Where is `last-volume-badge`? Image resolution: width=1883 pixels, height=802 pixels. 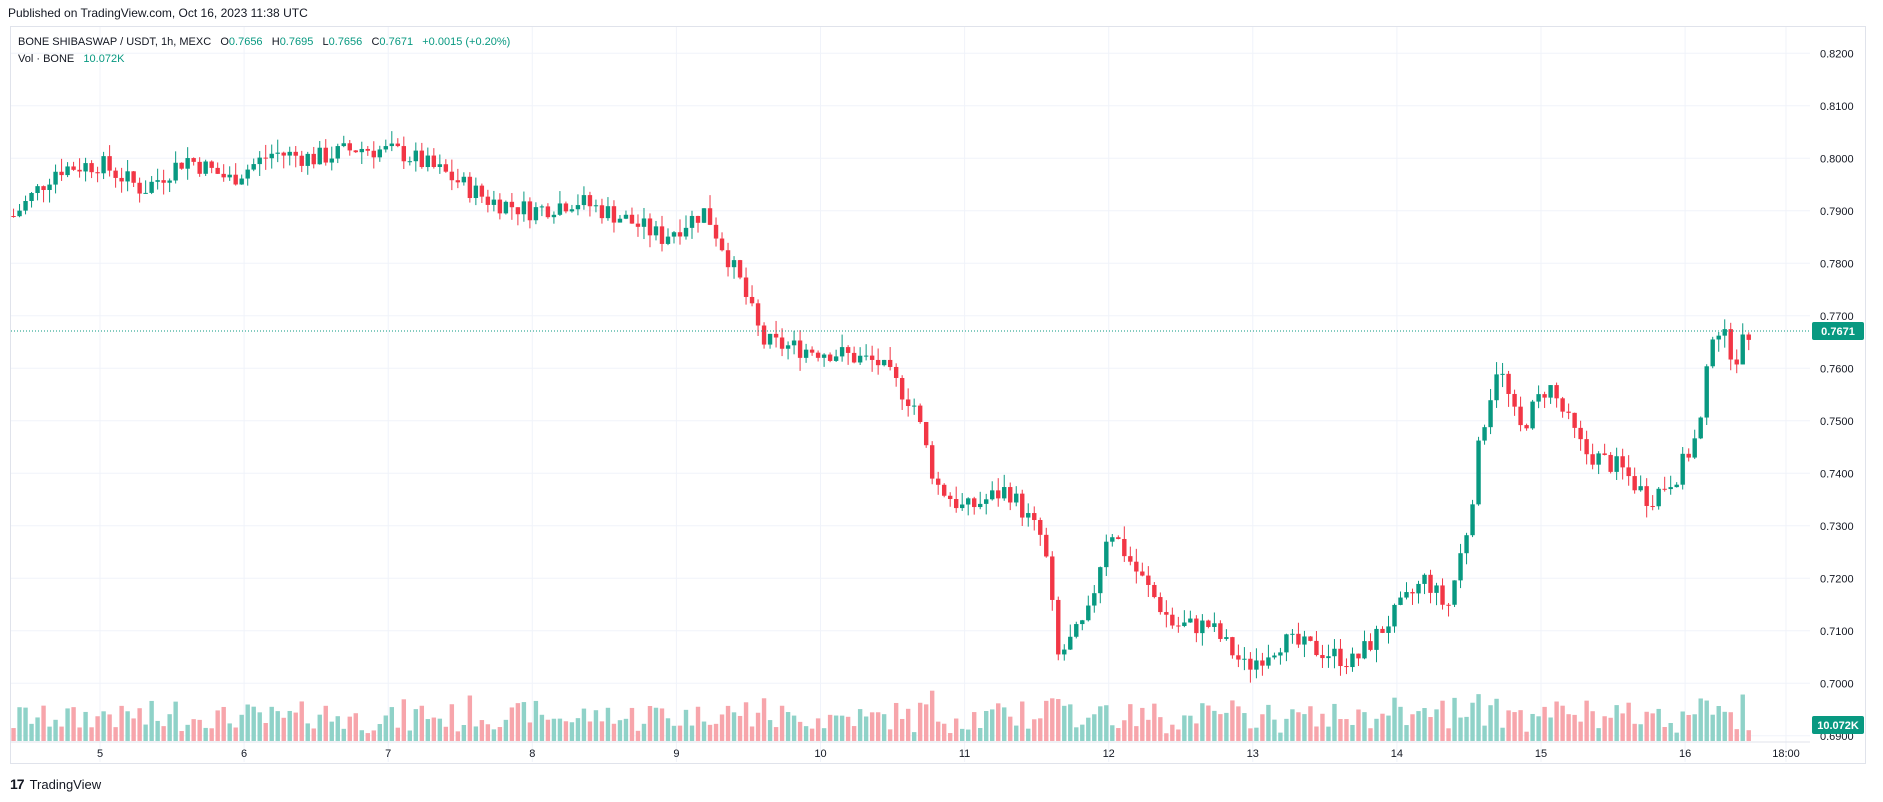
last-volume-badge is located at coordinates (1838, 725).